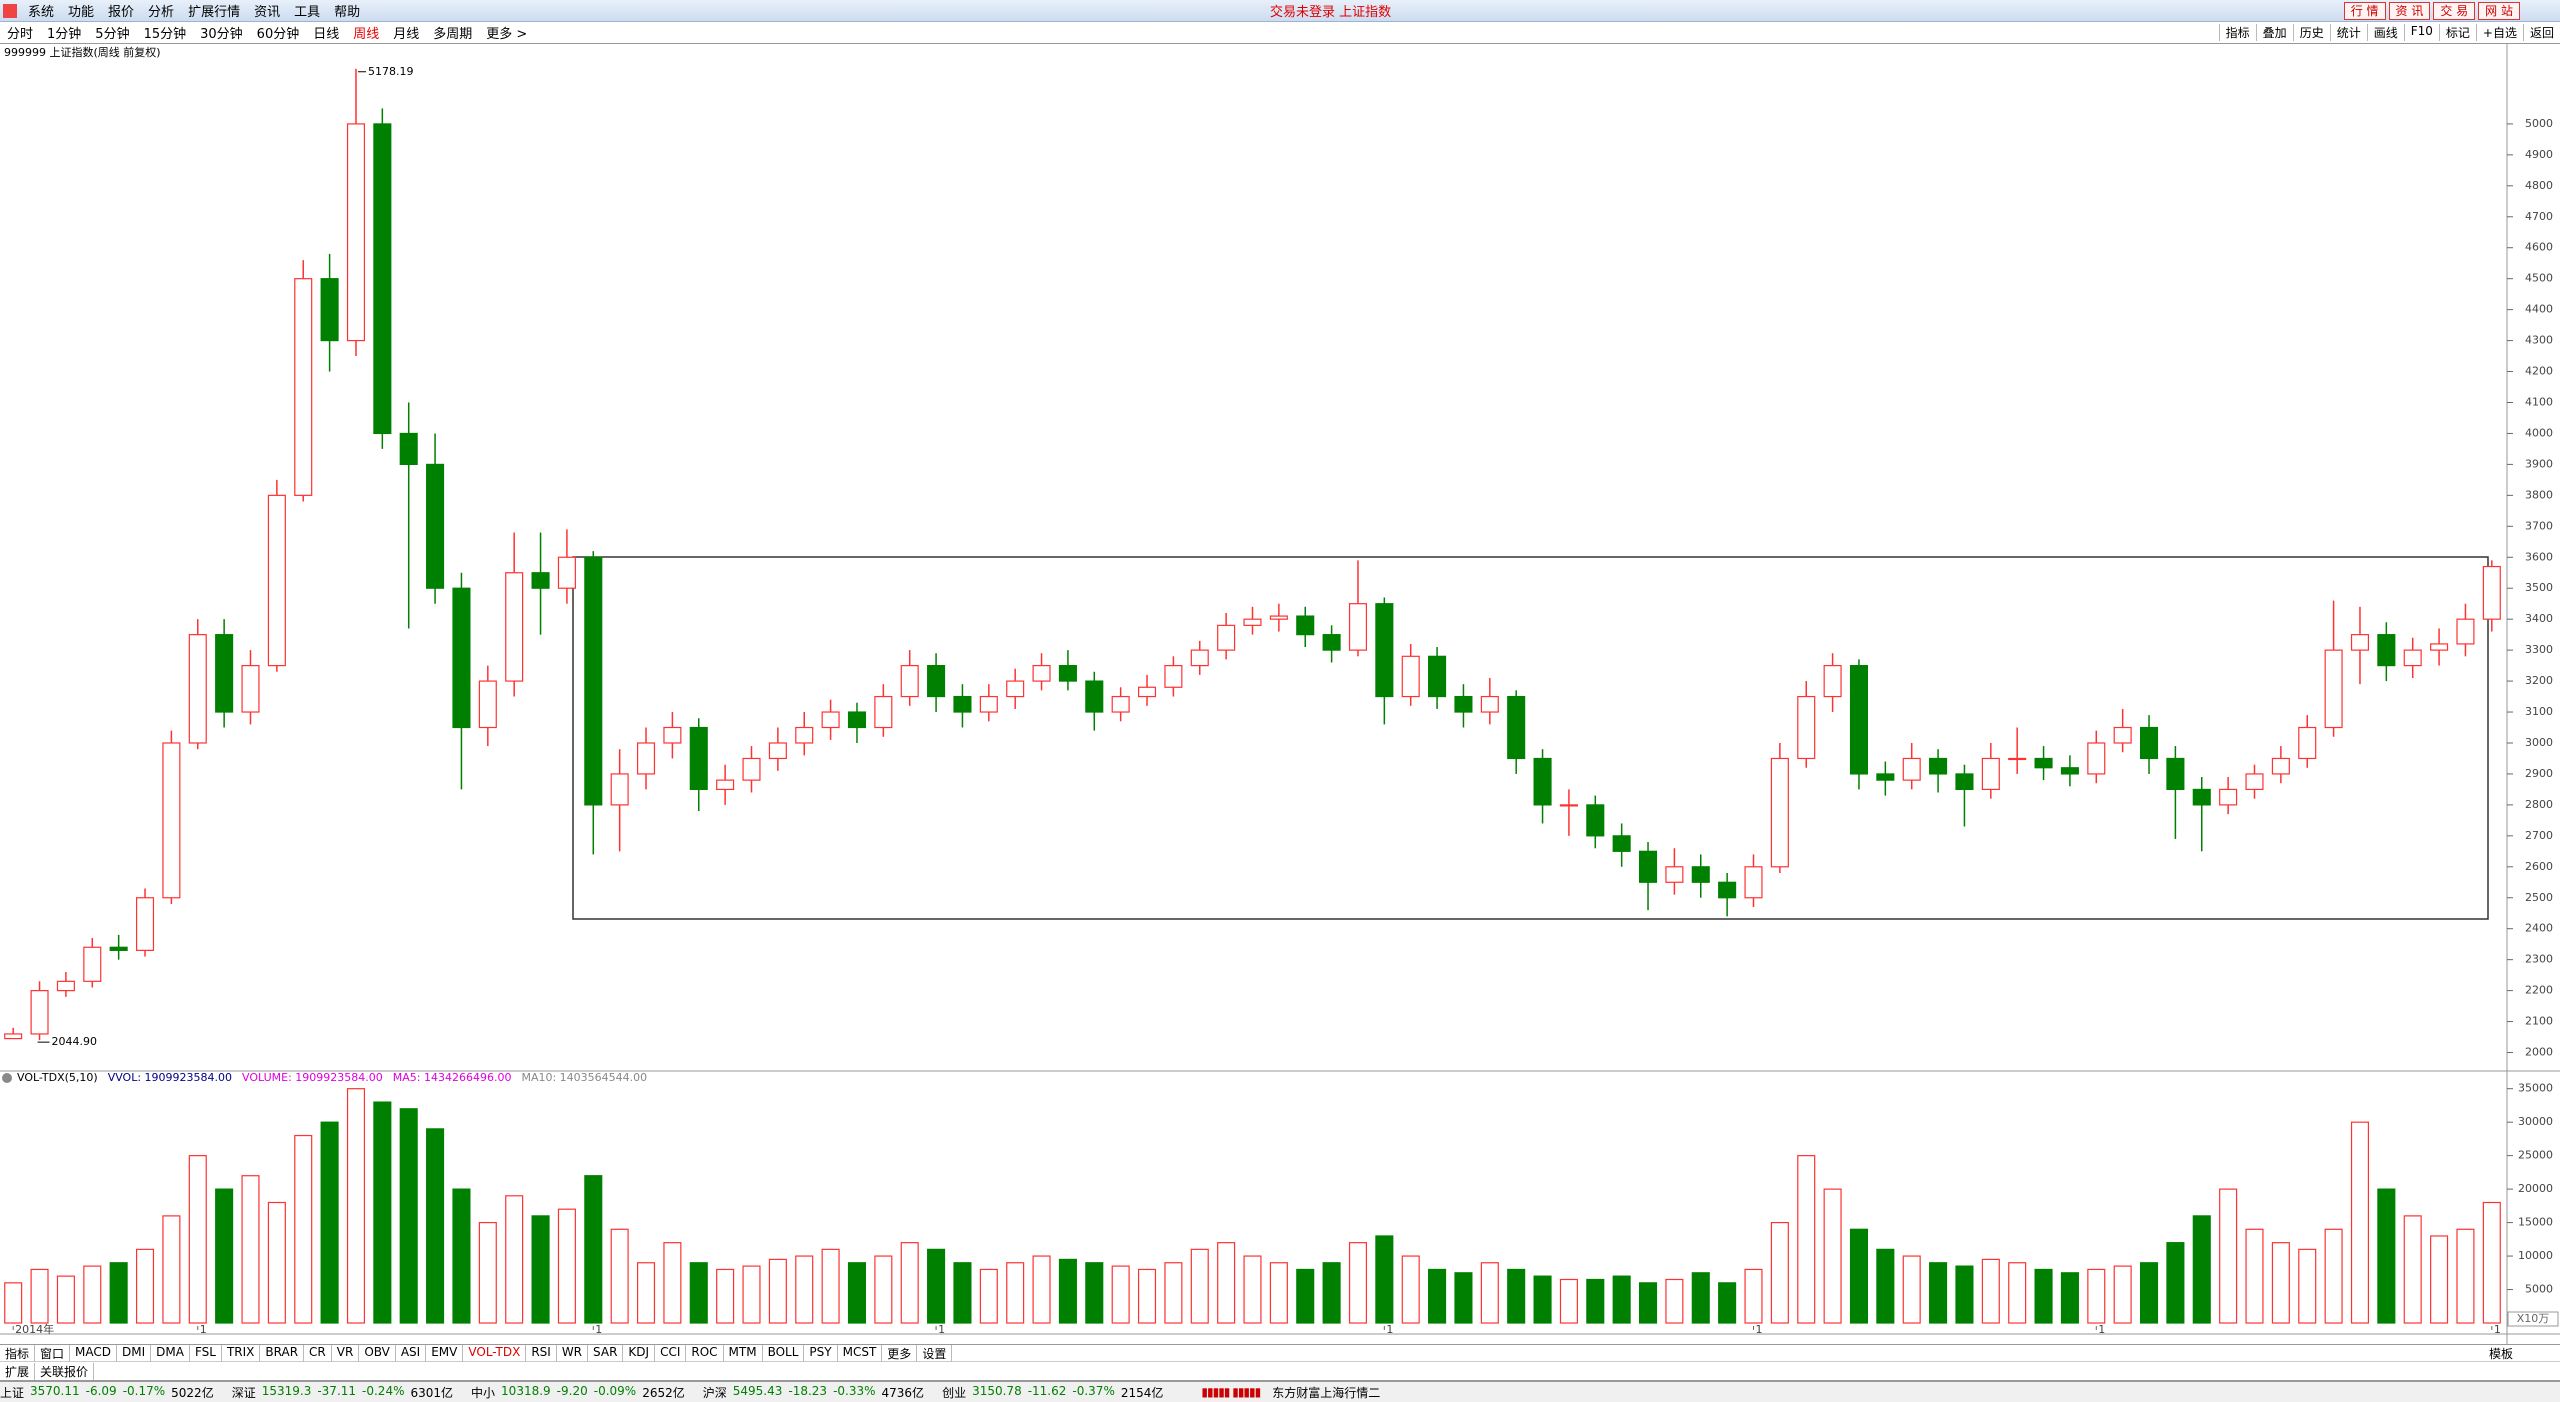 The width and height of the screenshot is (2560, 1402). I want to click on indicator-tab: 设置, so click(935, 1353).